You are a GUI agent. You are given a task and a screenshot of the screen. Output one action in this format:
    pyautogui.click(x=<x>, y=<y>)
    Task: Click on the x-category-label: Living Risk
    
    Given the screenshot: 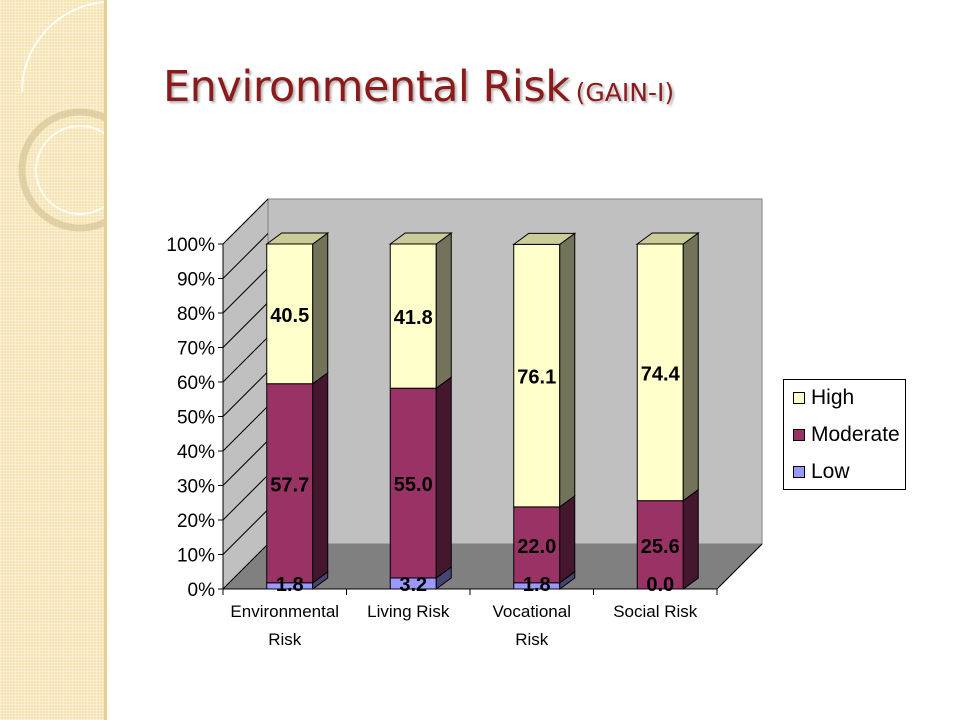 What is the action you would take?
    pyautogui.click(x=408, y=611)
    